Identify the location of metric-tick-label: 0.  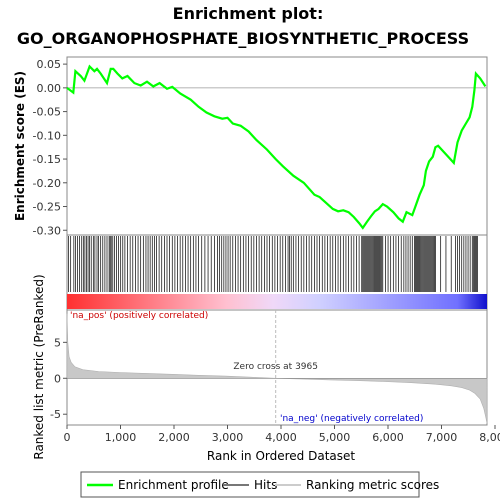
(57, 378).